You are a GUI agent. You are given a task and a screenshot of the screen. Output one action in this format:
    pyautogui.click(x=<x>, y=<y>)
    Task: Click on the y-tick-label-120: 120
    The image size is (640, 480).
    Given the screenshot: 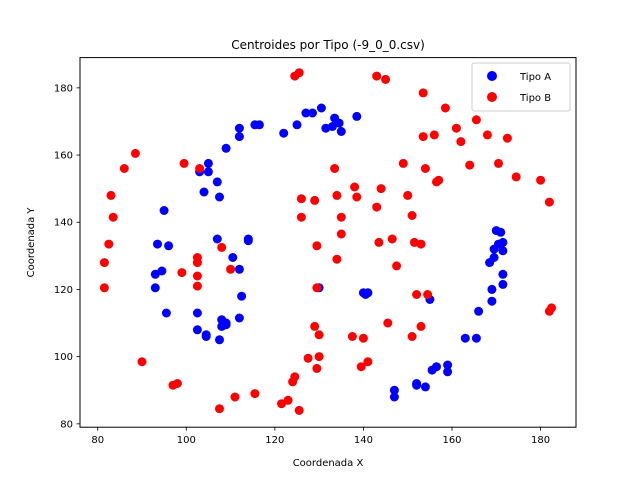 What is the action you would take?
    pyautogui.click(x=63, y=290)
    